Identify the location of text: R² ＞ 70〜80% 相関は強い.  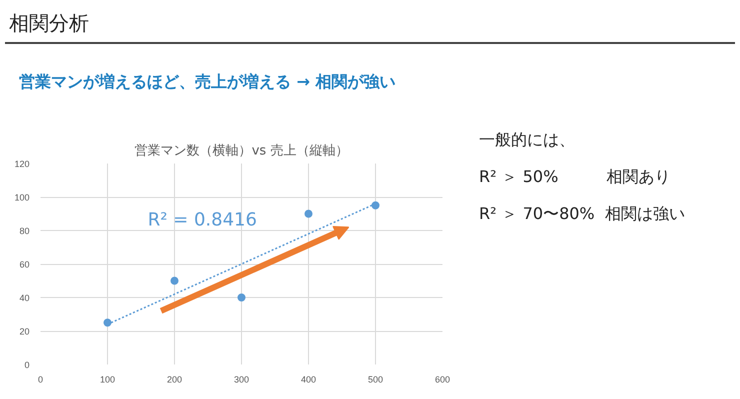
(582, 213).